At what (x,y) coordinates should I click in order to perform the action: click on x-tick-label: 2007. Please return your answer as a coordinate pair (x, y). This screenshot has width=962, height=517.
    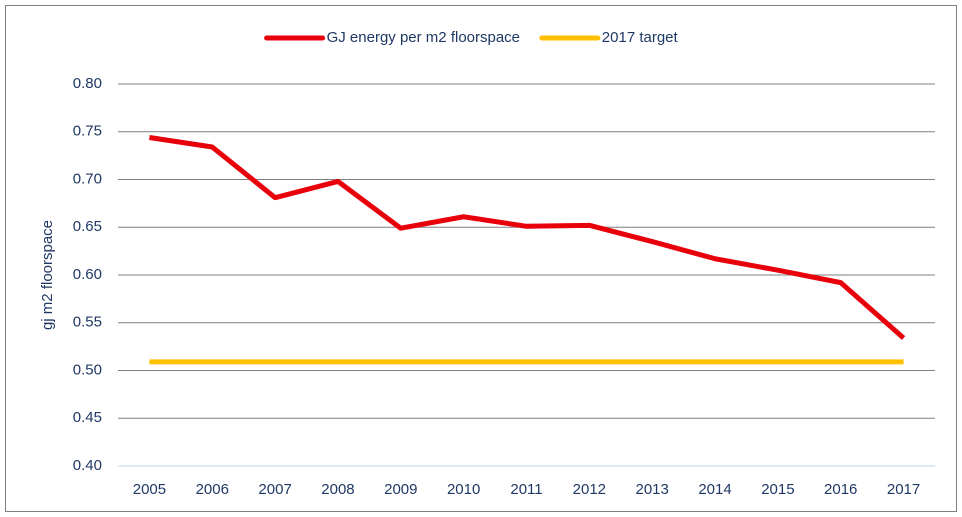
    Looking at the image, I should click on (274, 489).